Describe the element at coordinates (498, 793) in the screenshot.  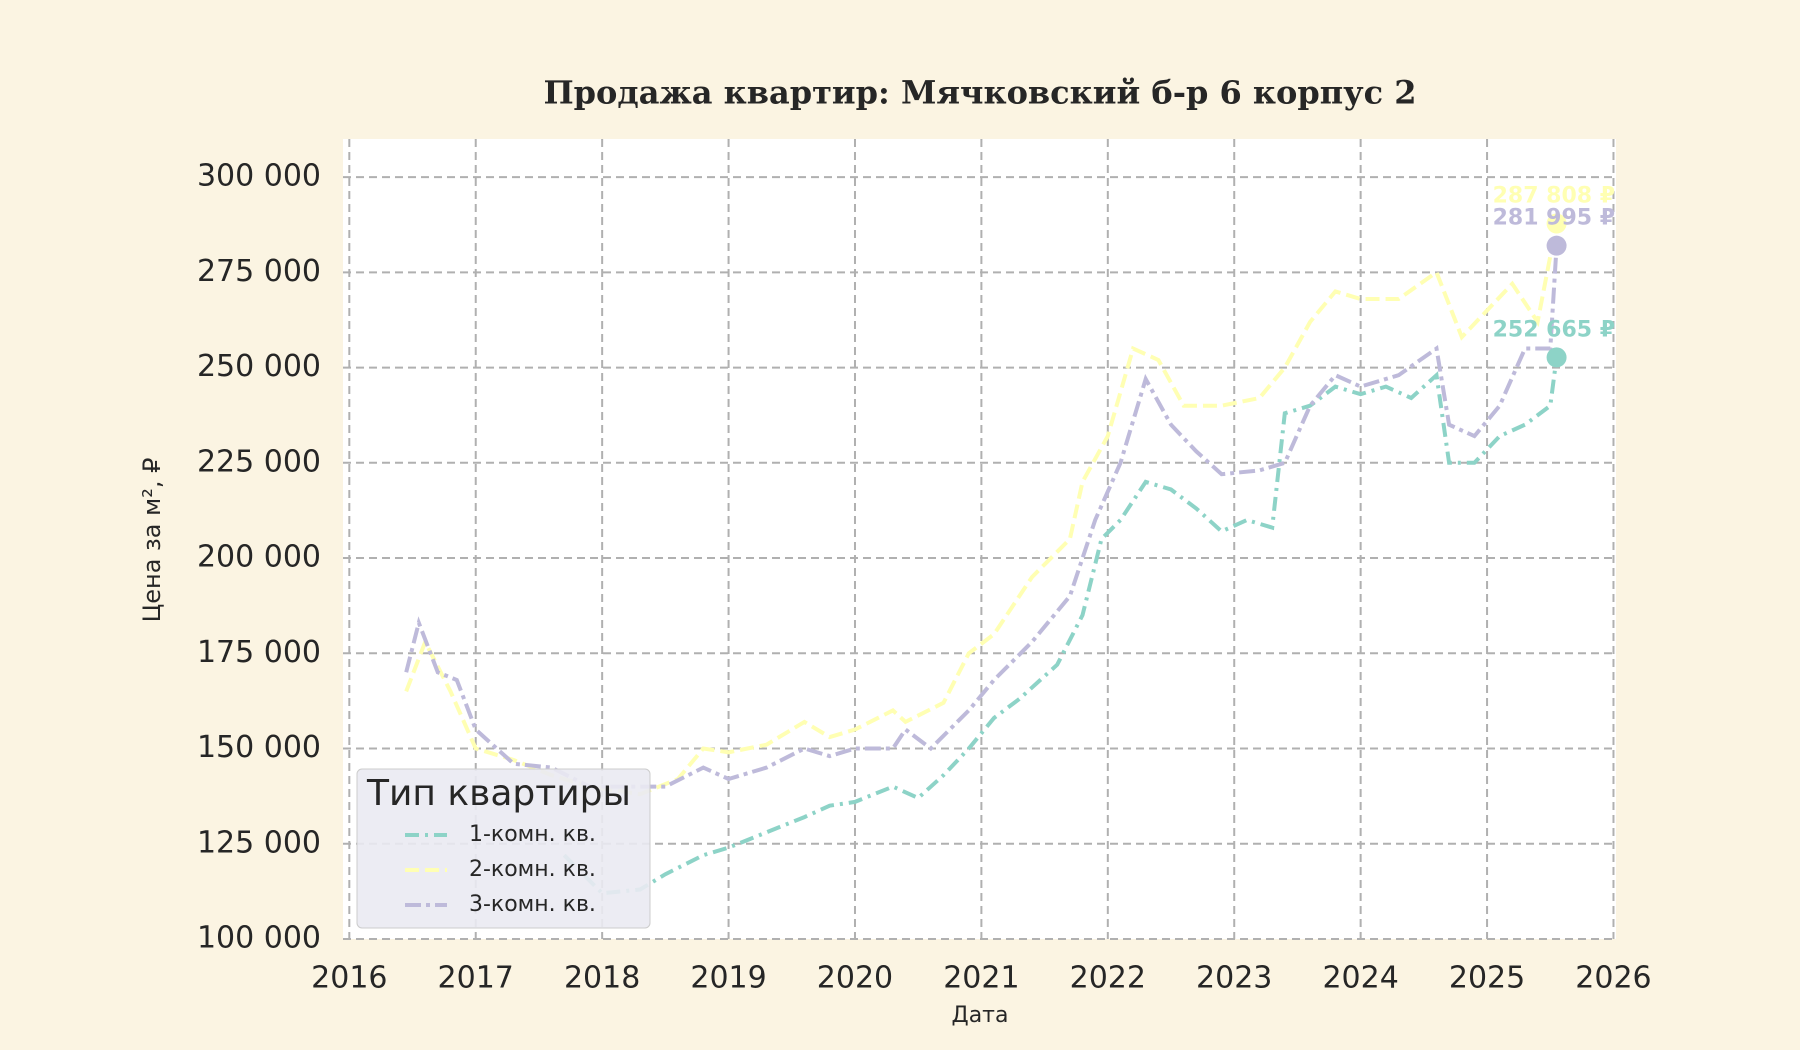
I see `legend-title: Тип квартиры` at that location.